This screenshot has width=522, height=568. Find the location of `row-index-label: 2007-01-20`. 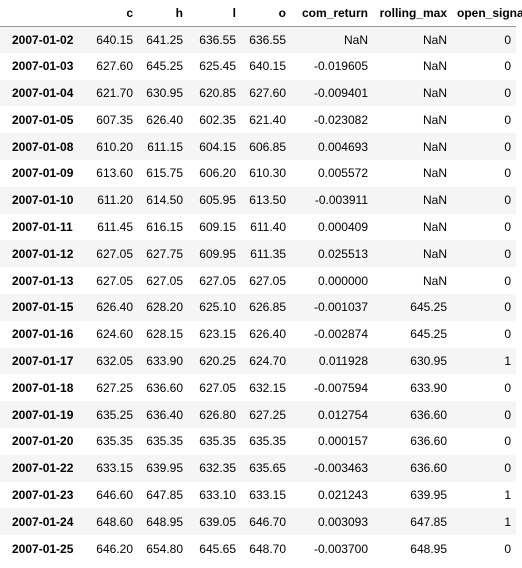

row-index-label: 2007-01-20 is located at coordinates (43, 441).